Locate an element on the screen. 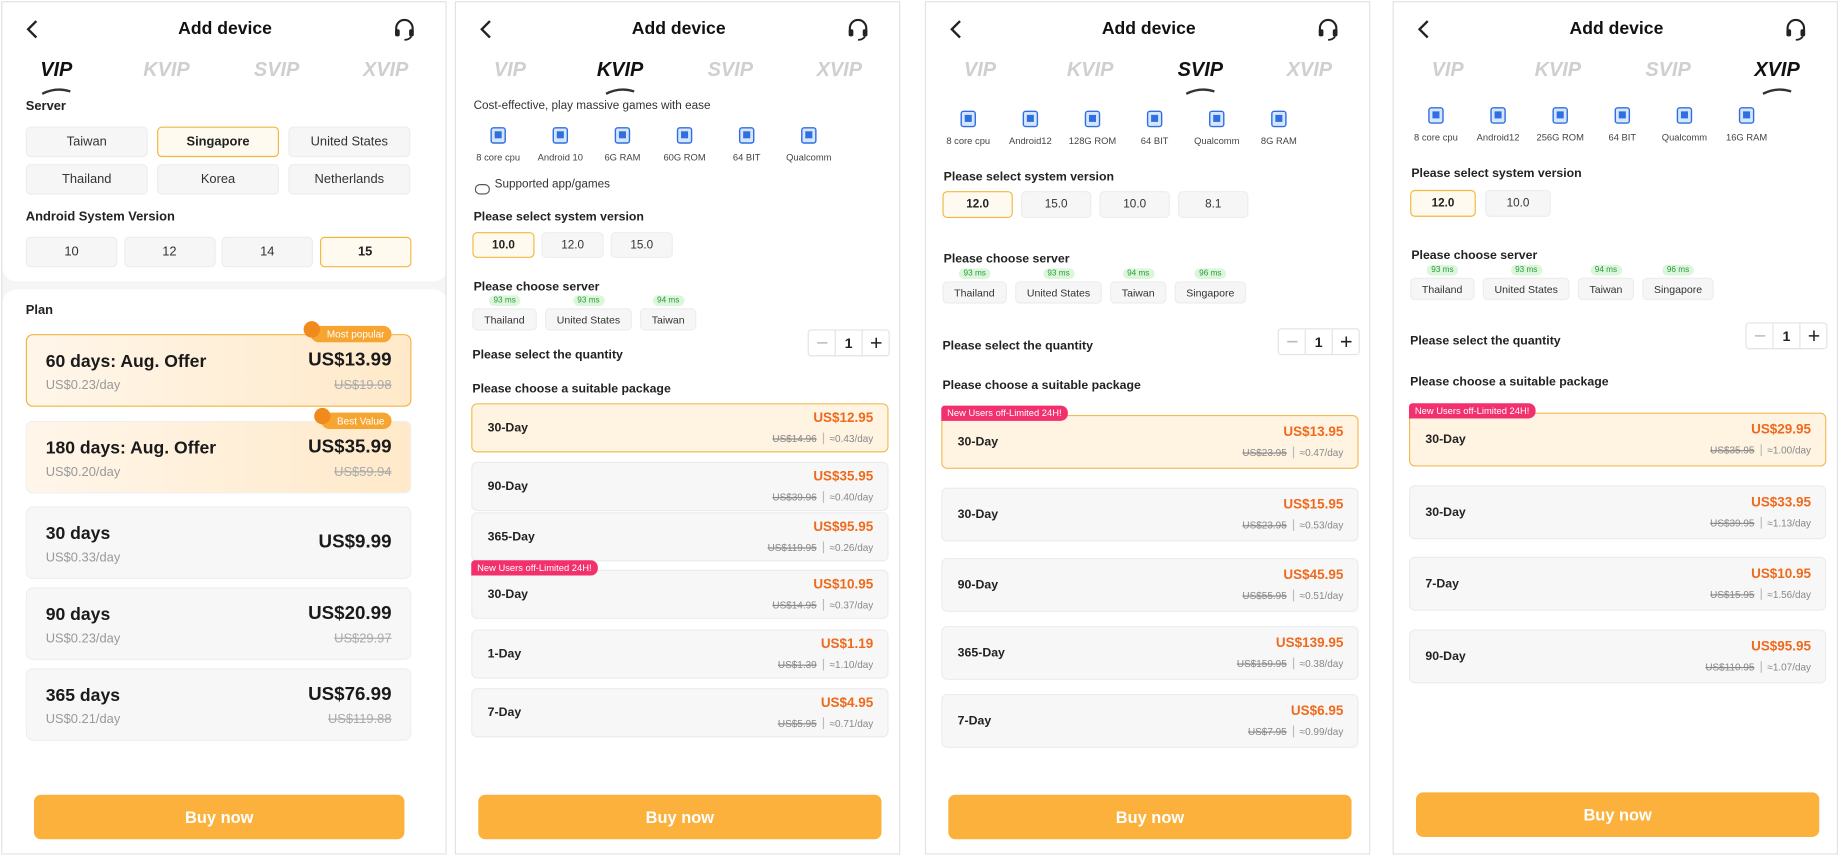 The width and height of the screenshot is (1838, 856). server-option: Netherlands is located at coordinates (349, 179).